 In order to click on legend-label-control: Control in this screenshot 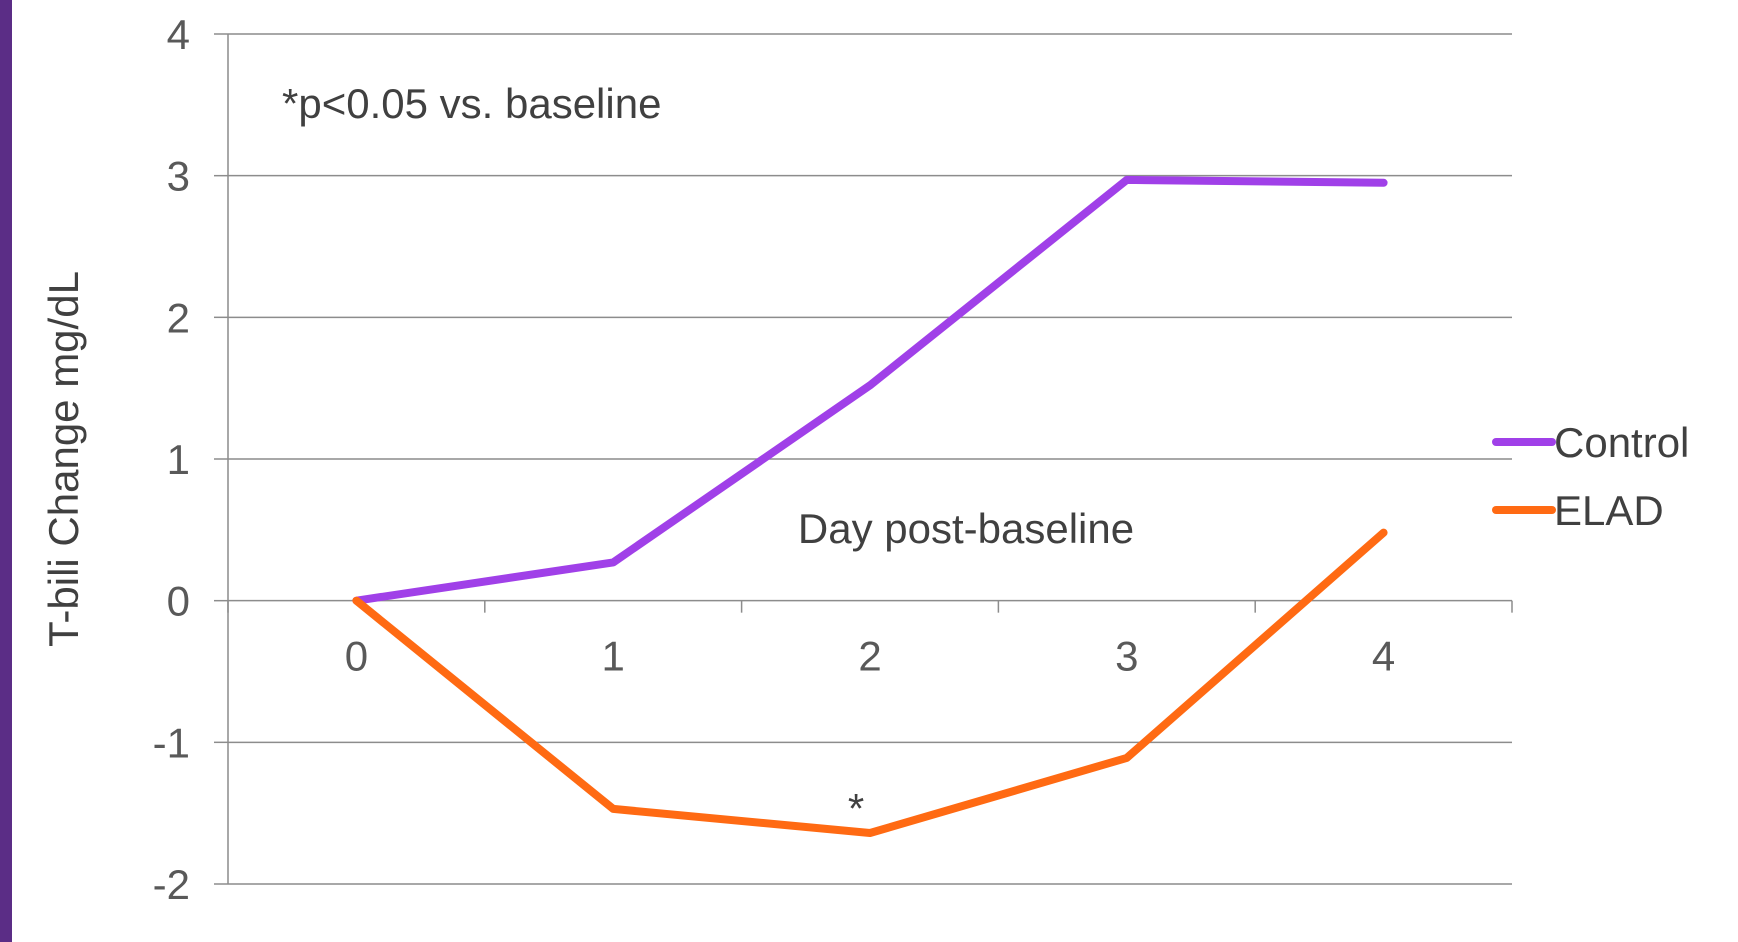, I will do `click(1621, 442)`.